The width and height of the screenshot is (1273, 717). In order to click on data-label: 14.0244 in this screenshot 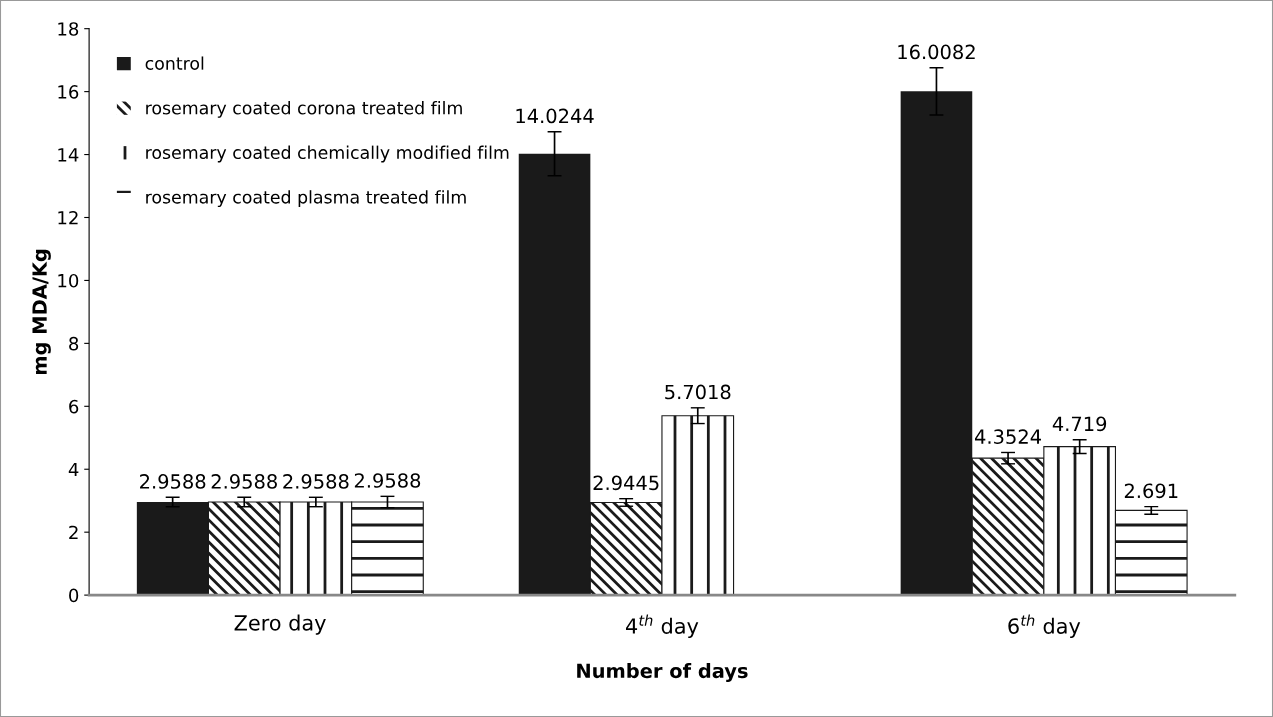, I will do `click(555, 116)`.